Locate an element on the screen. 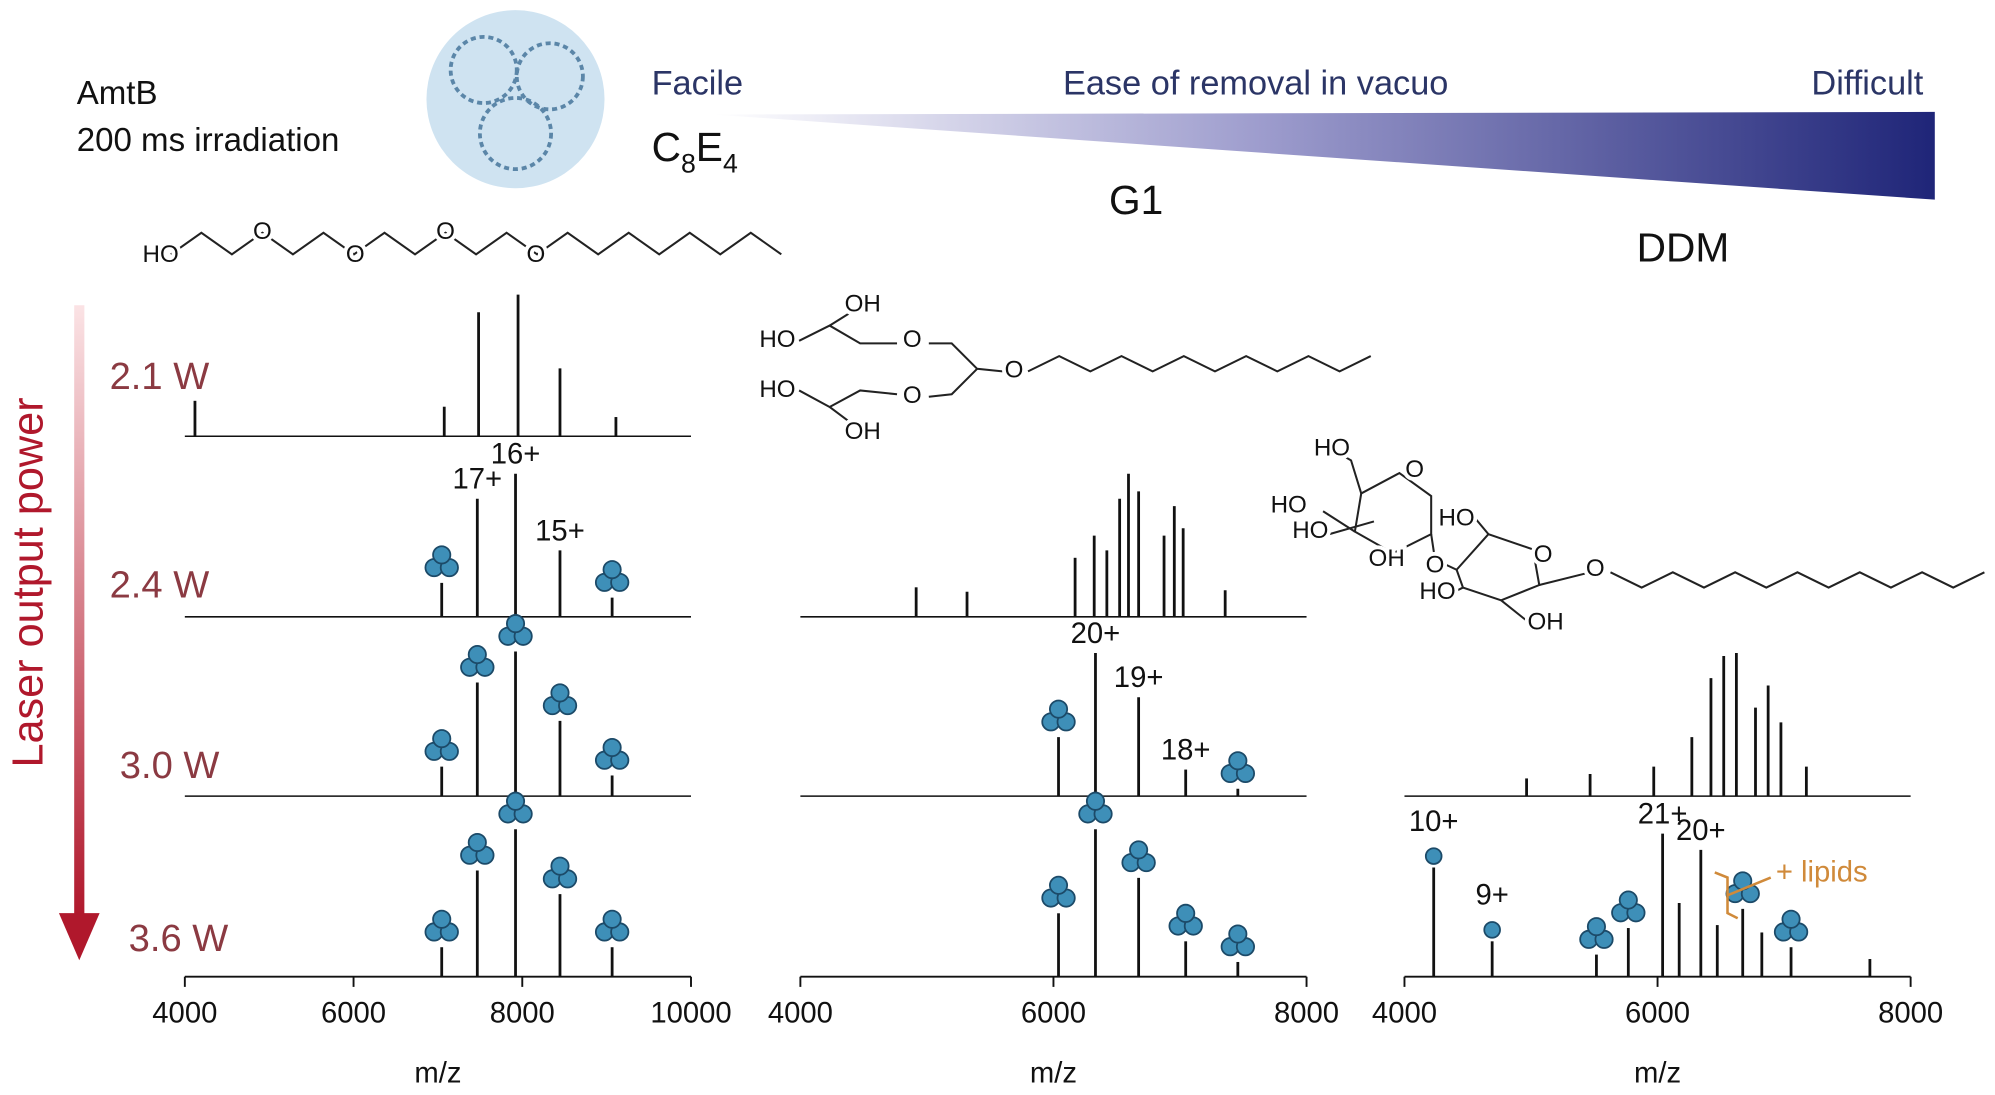  ease-label: Ease of removal in vacuo is located at coordinates (1255, 83).